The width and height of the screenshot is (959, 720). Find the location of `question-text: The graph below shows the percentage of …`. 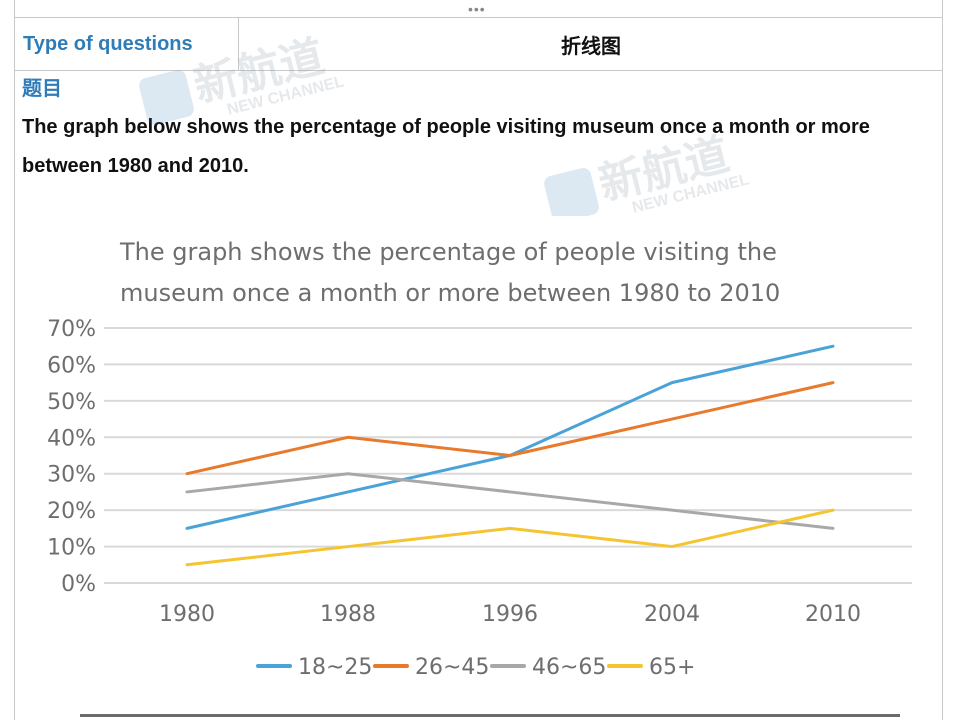

question-text: The graph below shows the percentage of … is located at coordinates (446, 146).